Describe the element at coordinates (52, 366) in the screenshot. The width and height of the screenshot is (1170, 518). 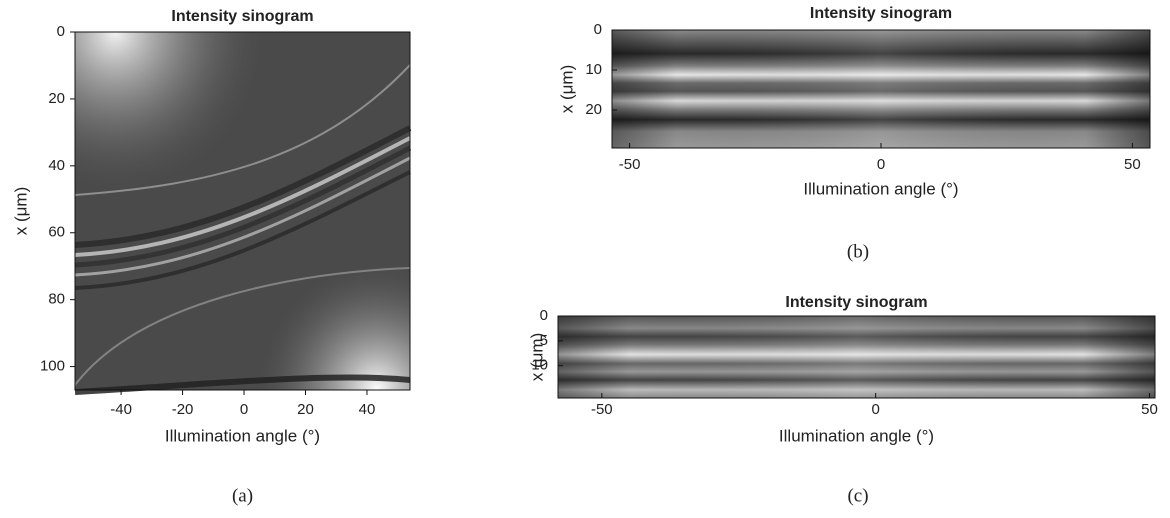
I see `y-tick-label: 100` at that location.